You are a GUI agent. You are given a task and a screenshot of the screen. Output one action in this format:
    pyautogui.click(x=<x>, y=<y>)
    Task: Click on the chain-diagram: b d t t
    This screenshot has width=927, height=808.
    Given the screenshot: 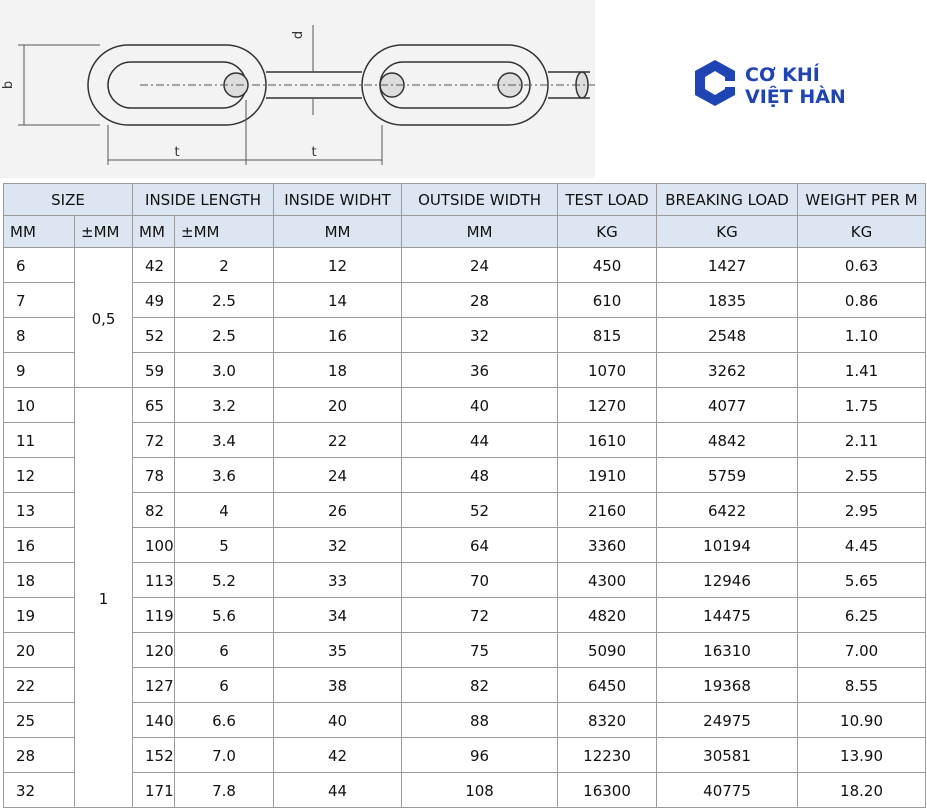 What is the action you would take?
    pyautogui.click(x=297, y=89)
    